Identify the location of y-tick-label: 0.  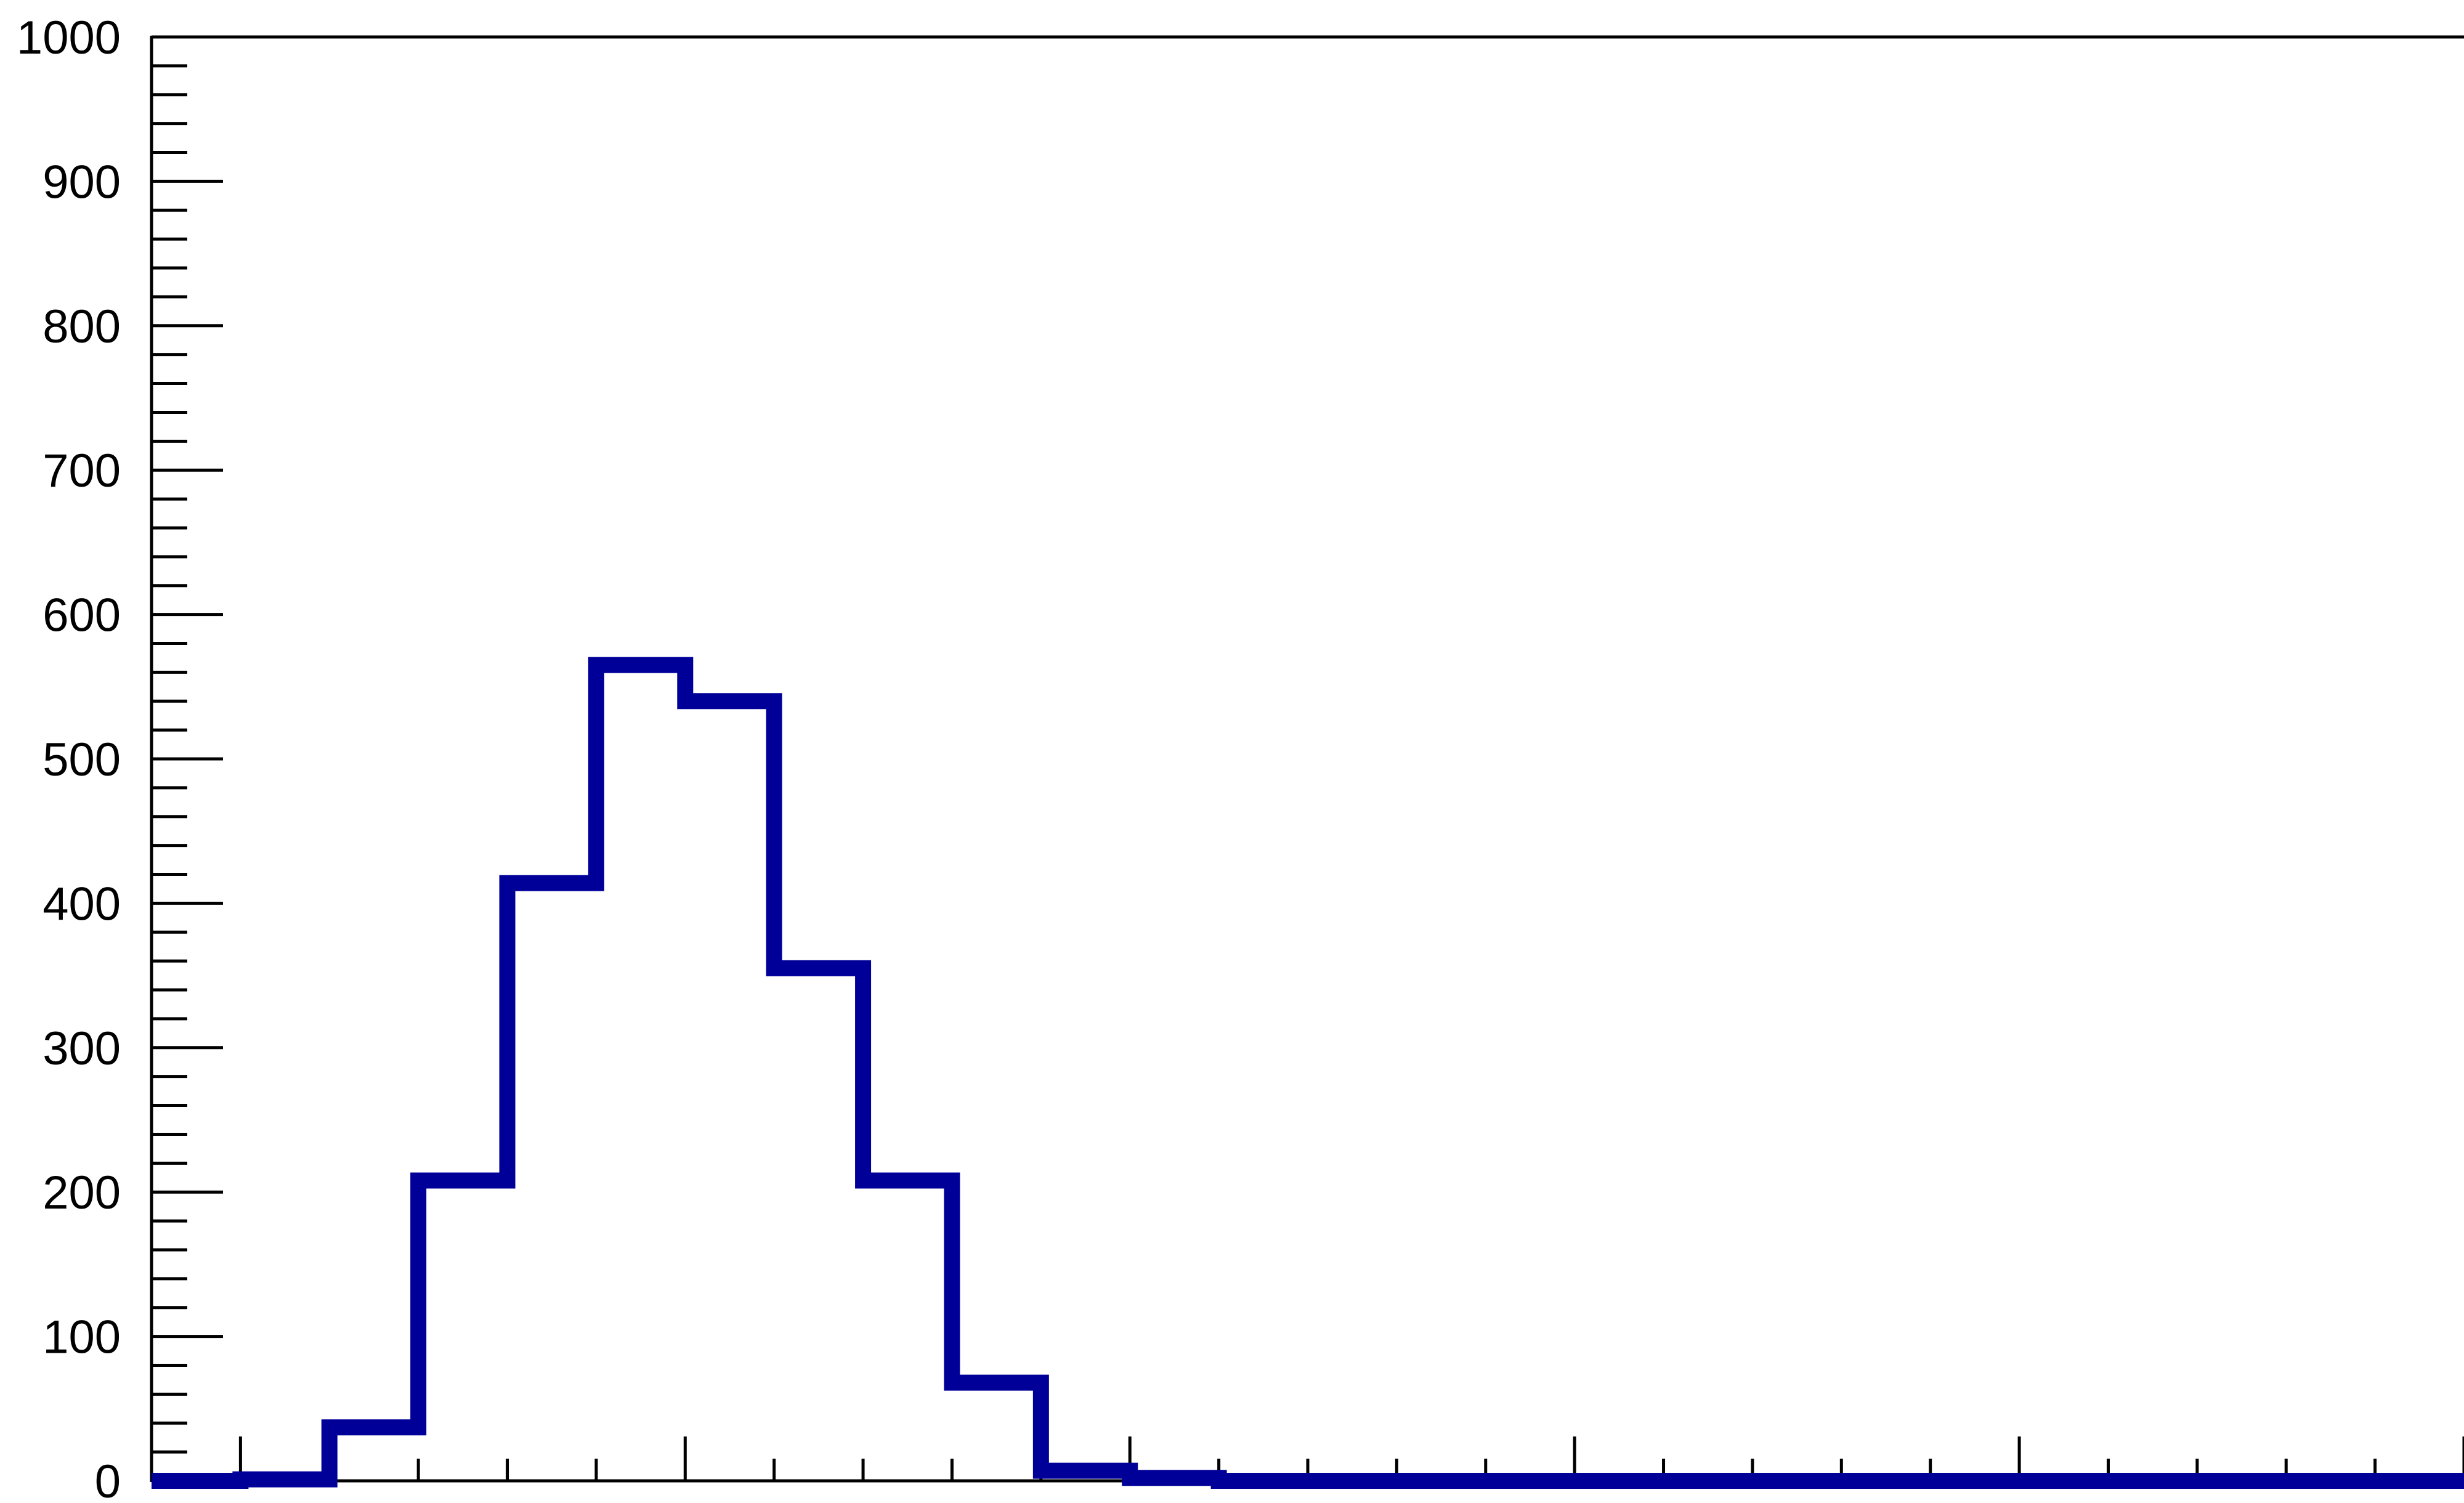
(108, 1480).